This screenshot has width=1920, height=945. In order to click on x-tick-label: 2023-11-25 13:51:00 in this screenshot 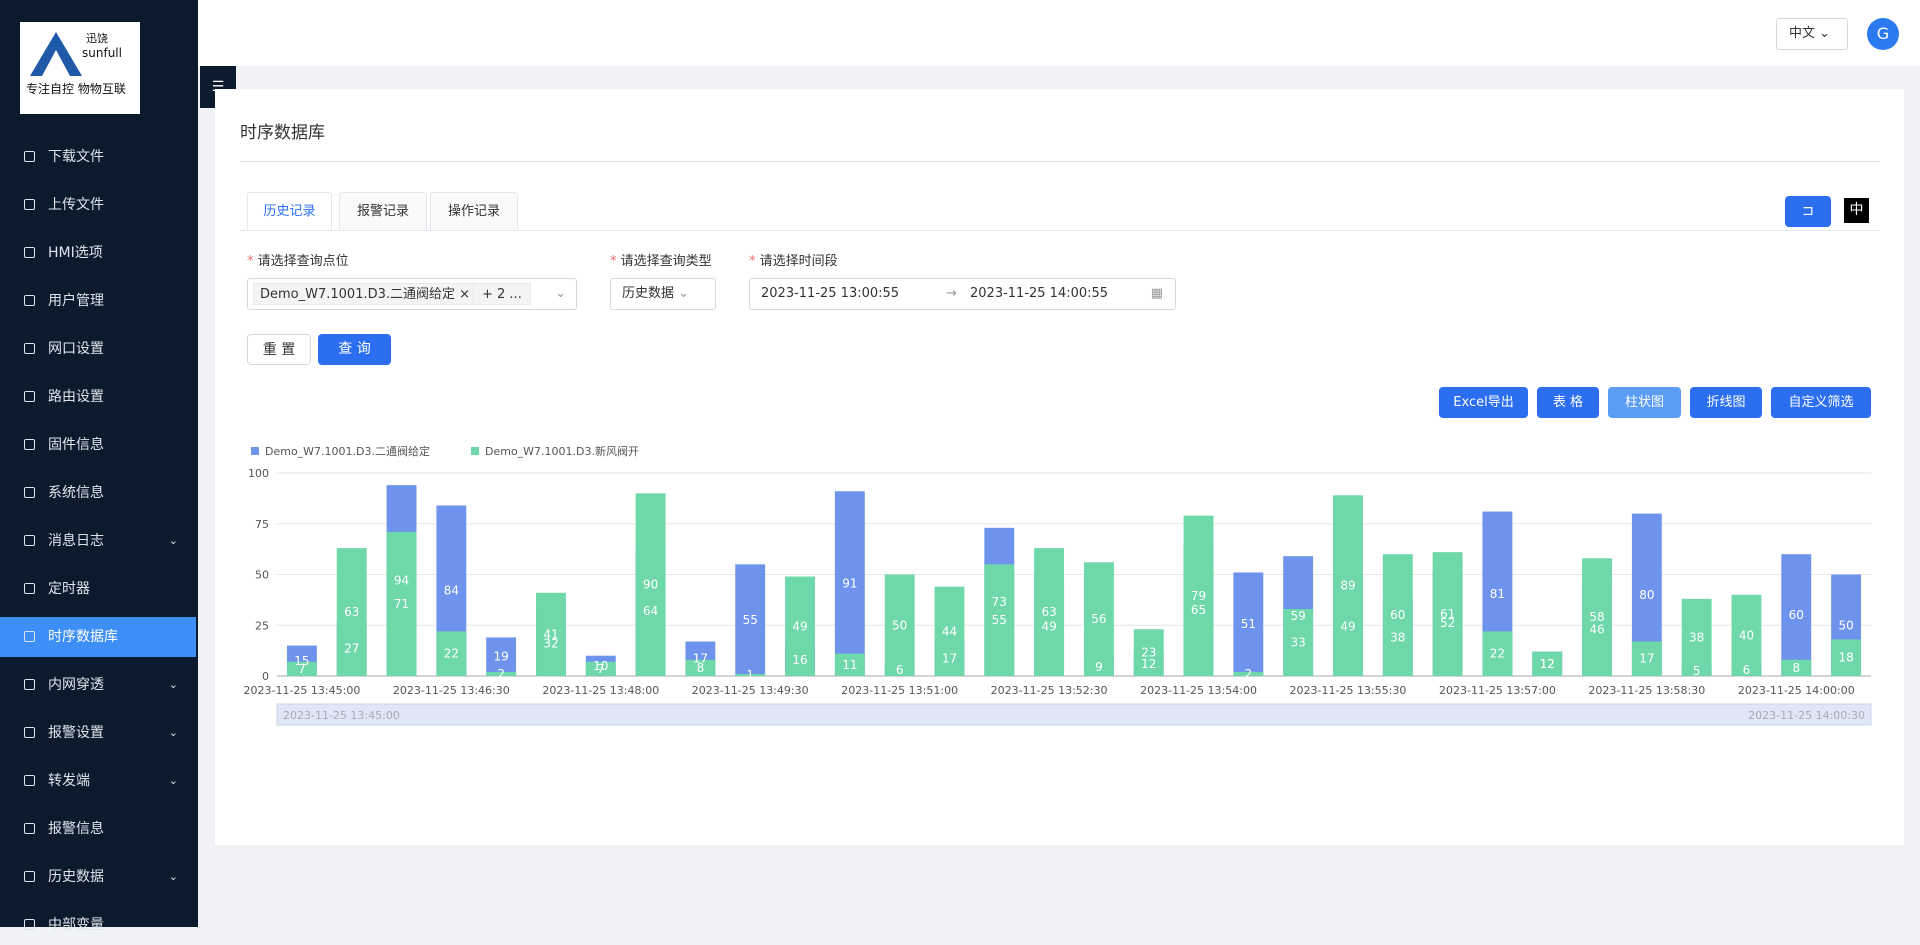, I will do `click(899, 690)`.